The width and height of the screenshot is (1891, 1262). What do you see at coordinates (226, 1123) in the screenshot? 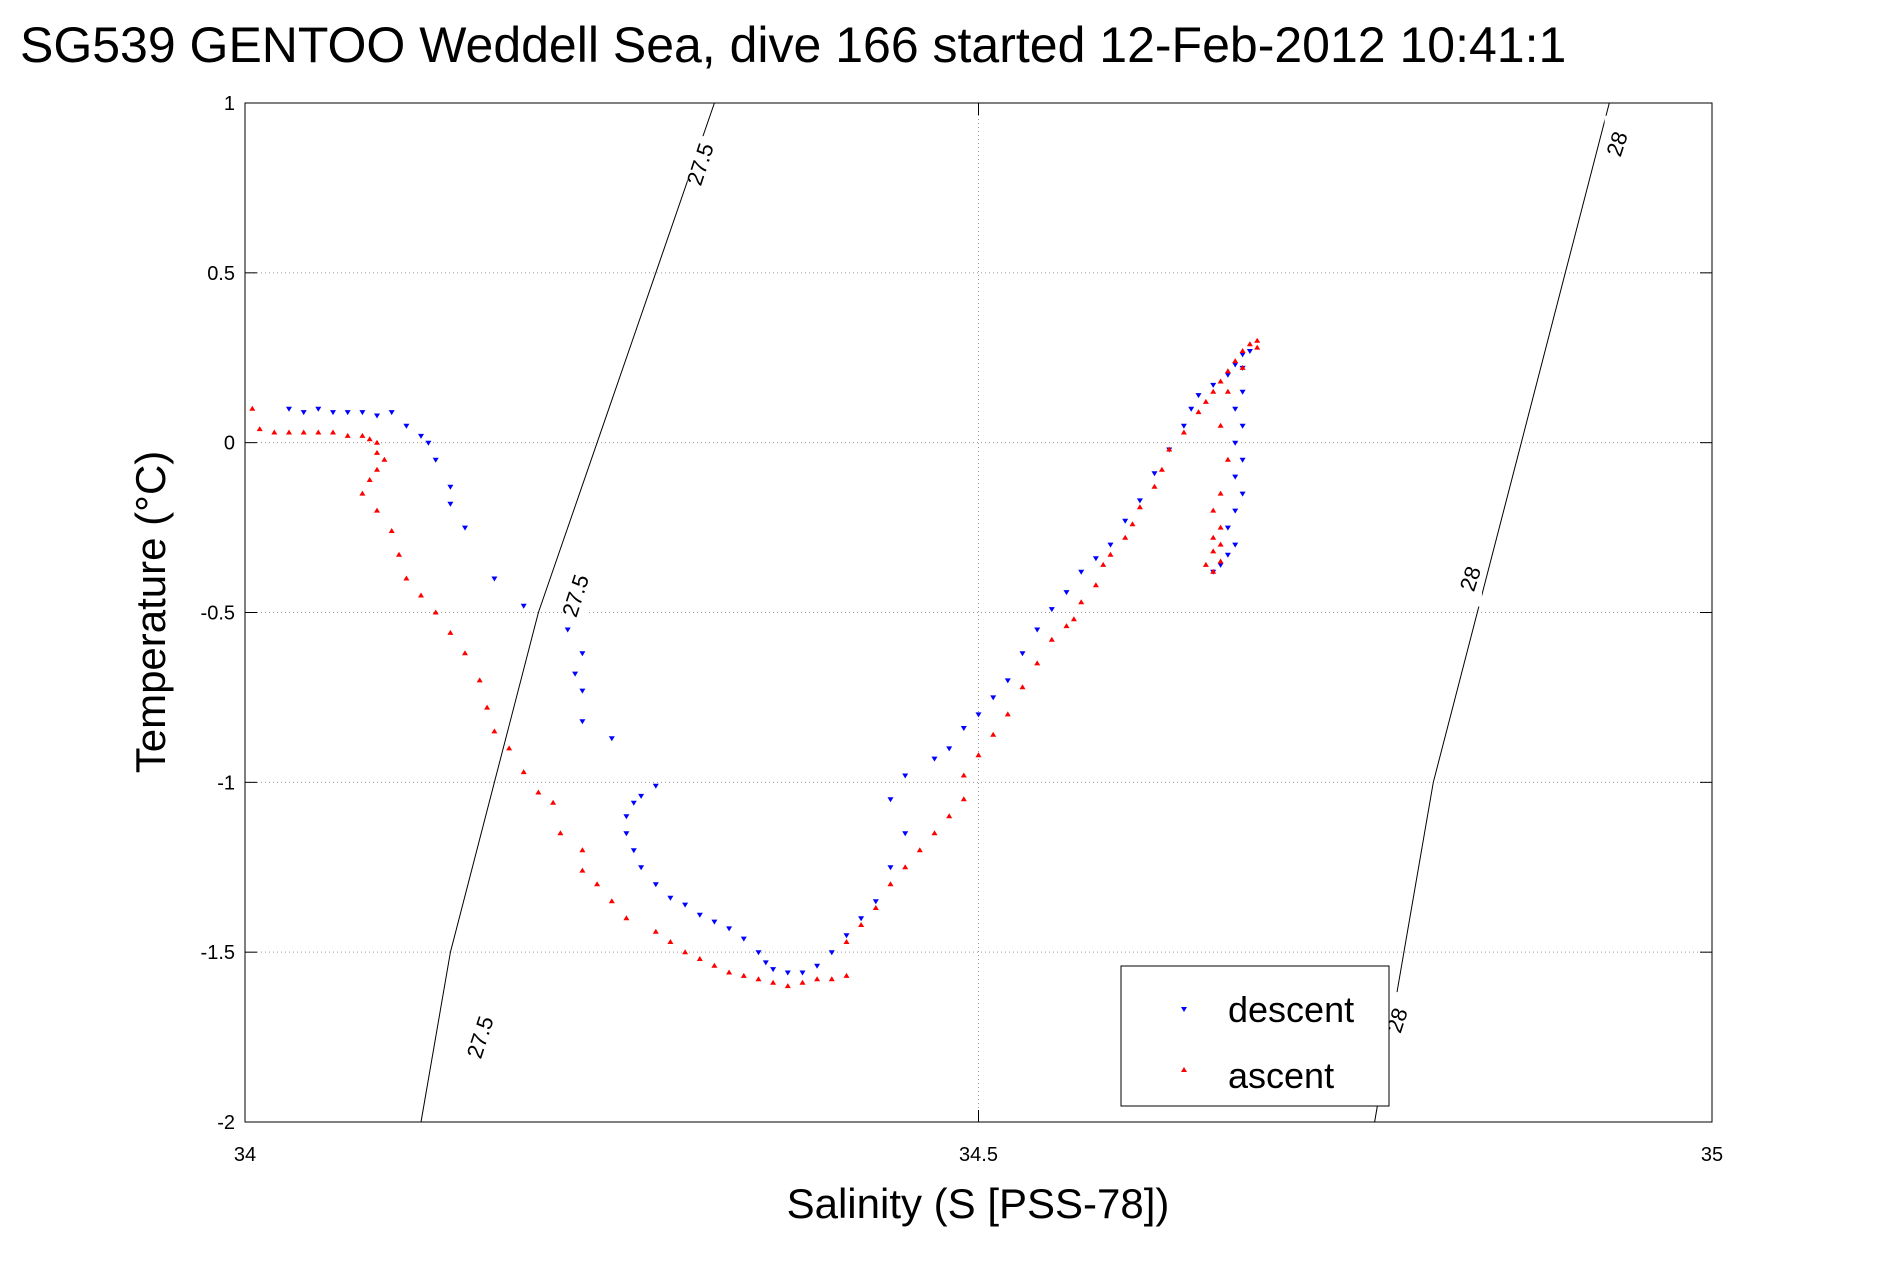
I see `y-tick-label: -2` at bounding box center [226, 1123].